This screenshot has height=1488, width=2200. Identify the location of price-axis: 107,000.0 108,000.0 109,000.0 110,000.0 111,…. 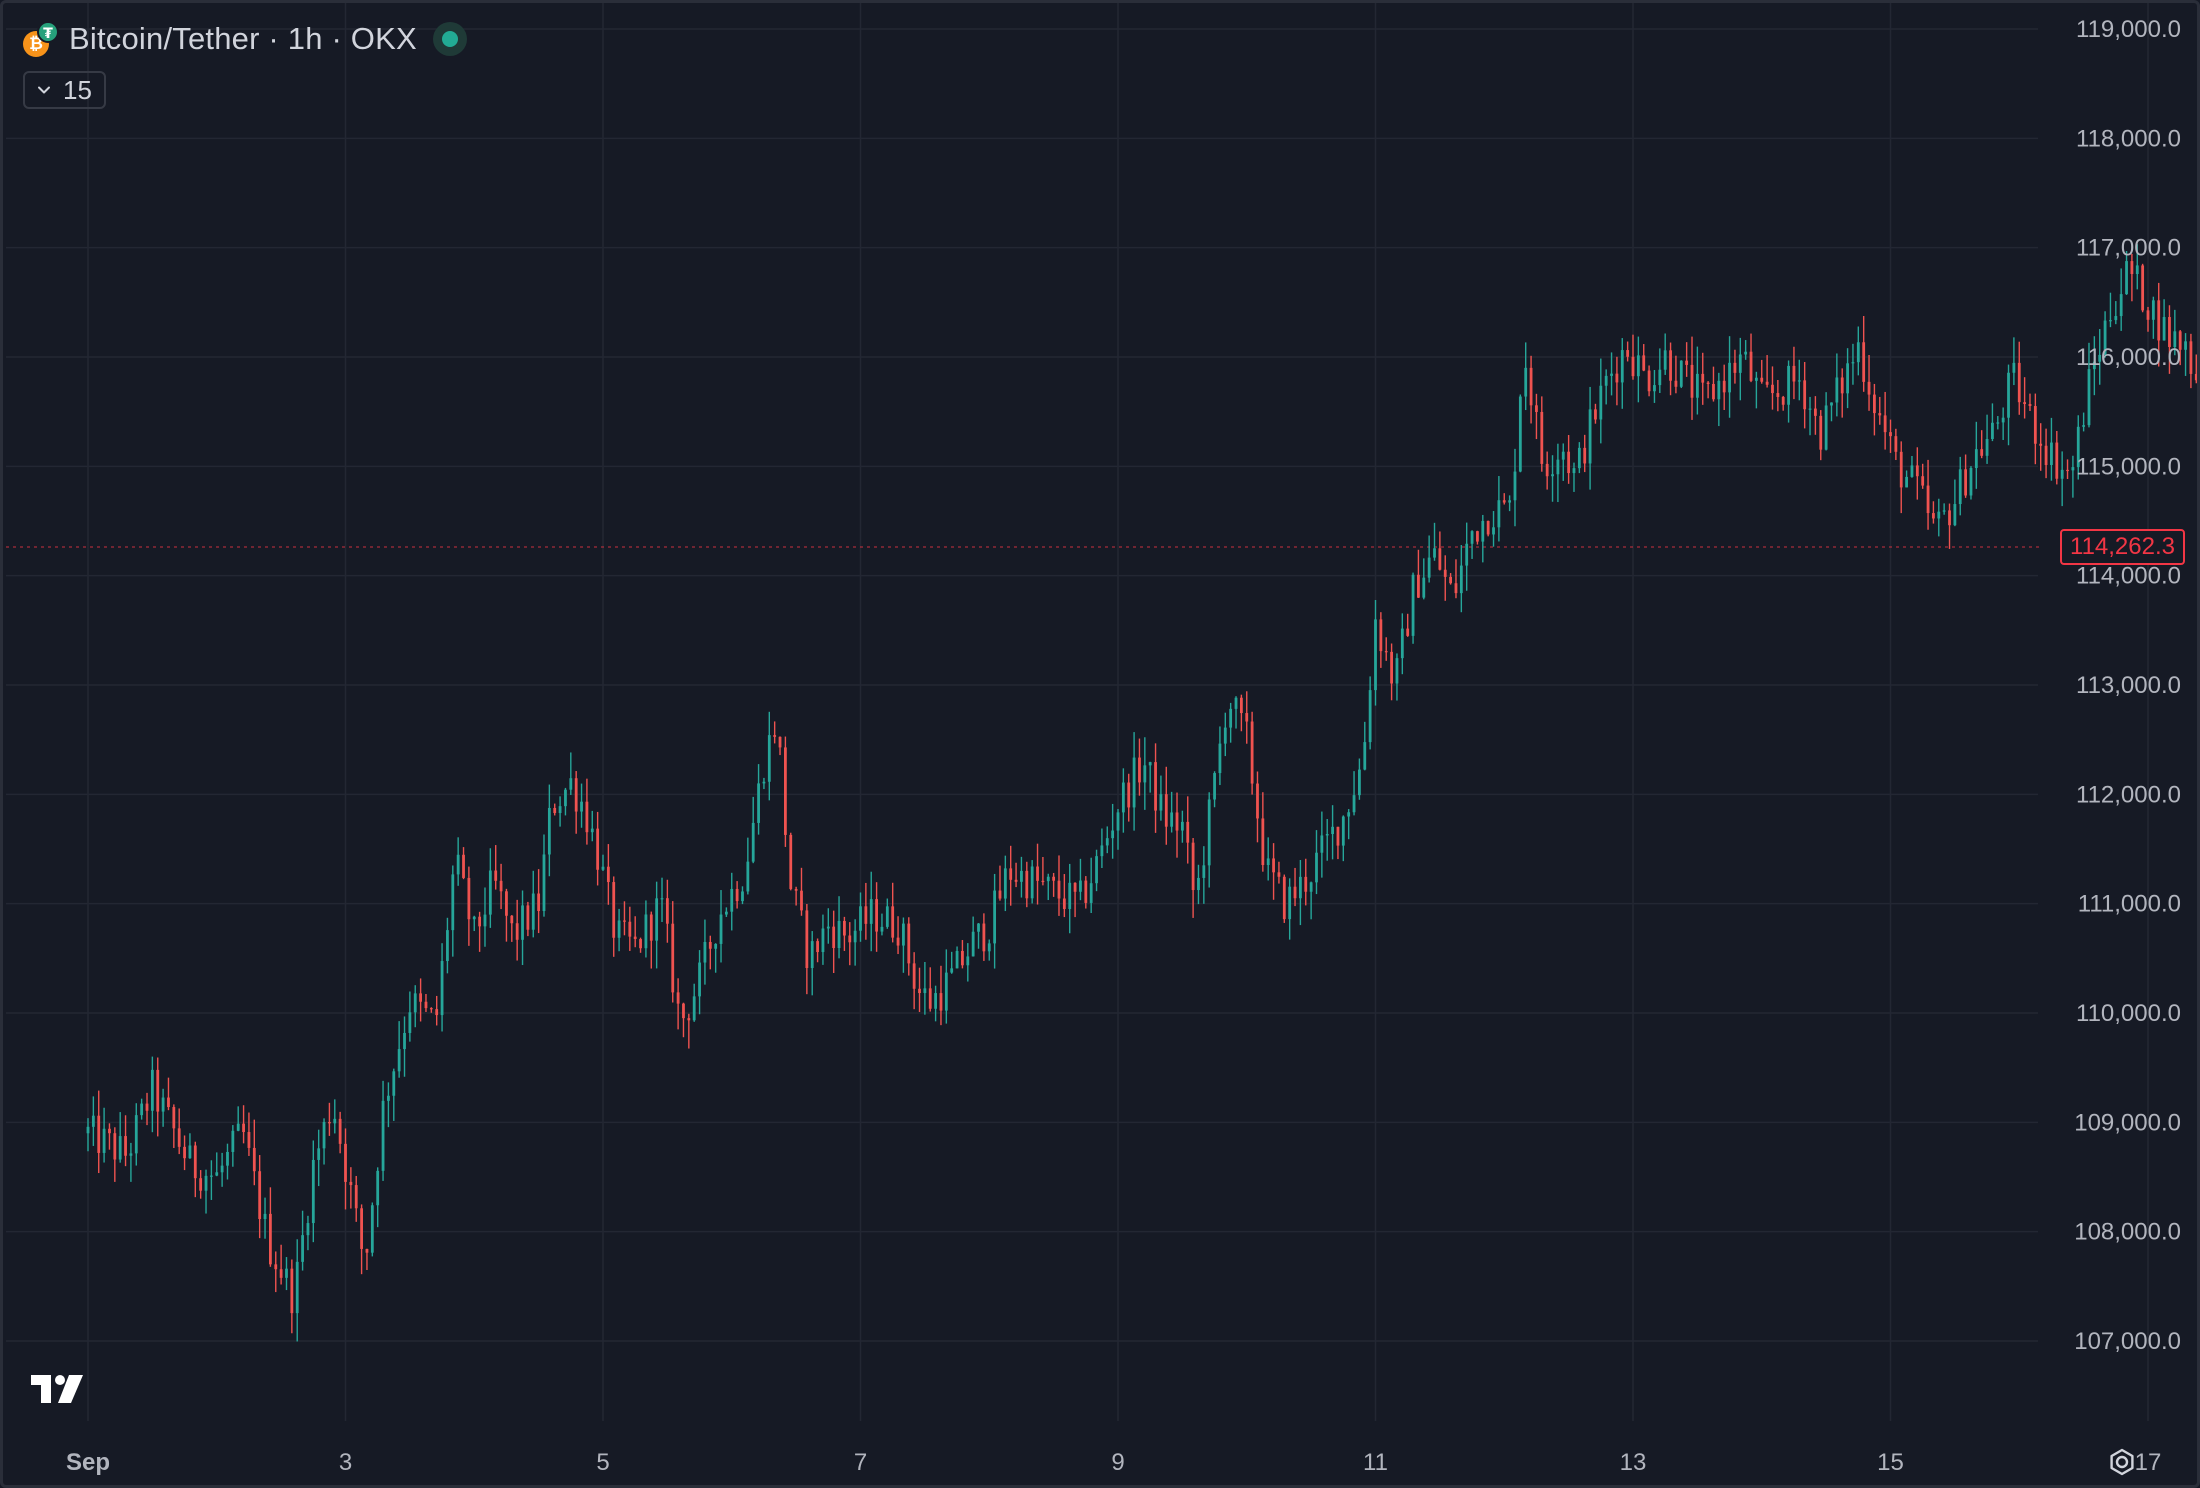
(2127, 685).